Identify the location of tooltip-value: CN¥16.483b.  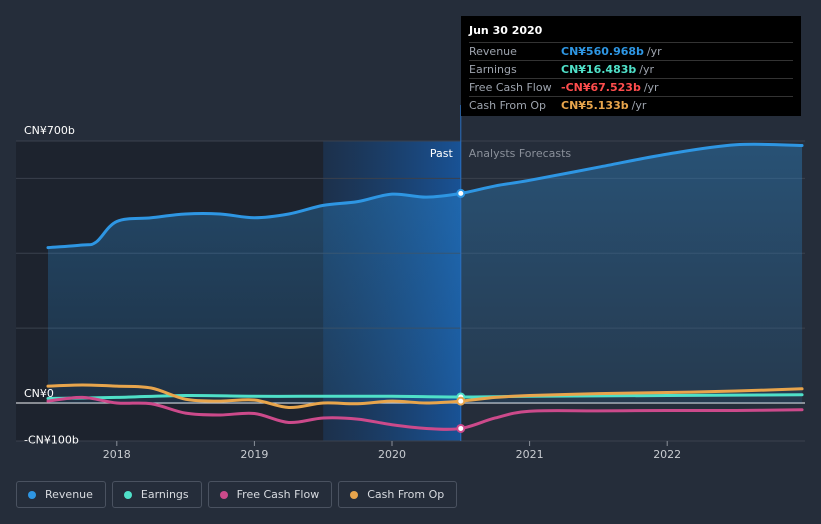
(599, 69).